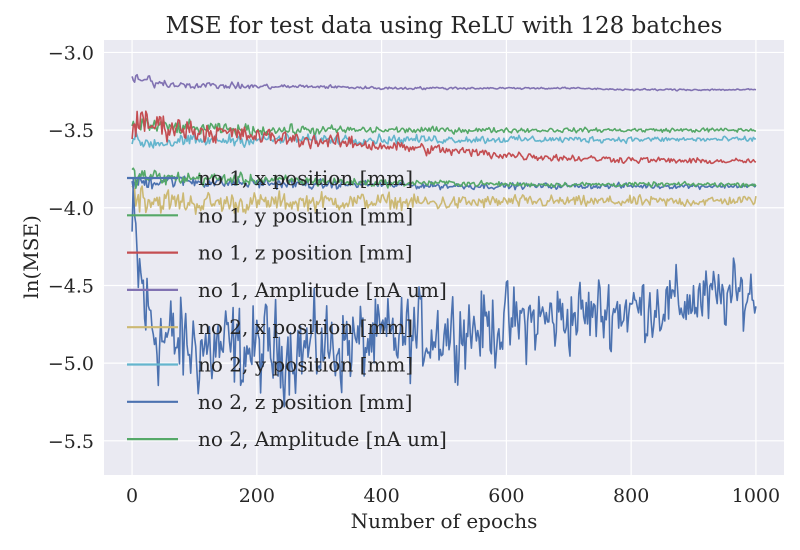  I want to click on legend-label: no 2, y position [mm], so click(305, 365).